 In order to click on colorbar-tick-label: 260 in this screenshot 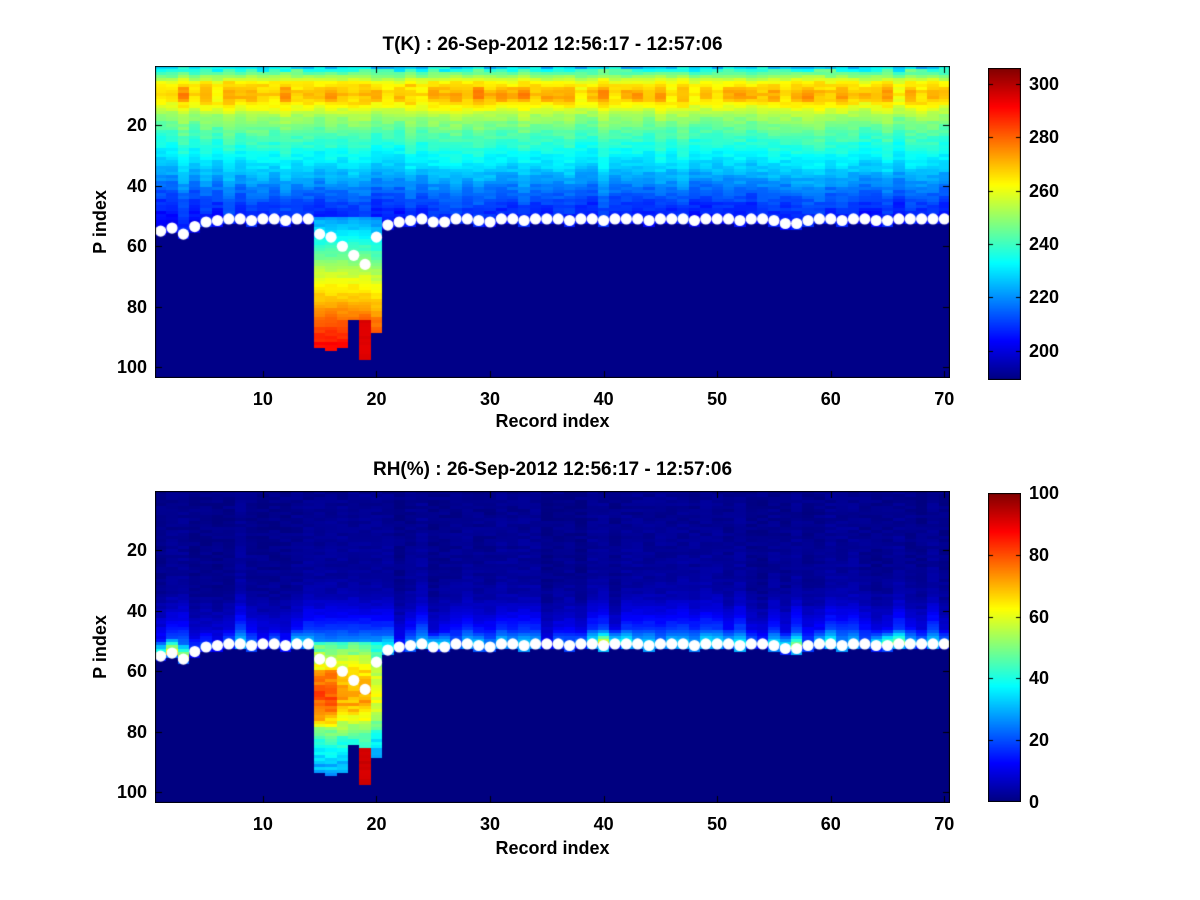, I will do `click(1044, 190)`.